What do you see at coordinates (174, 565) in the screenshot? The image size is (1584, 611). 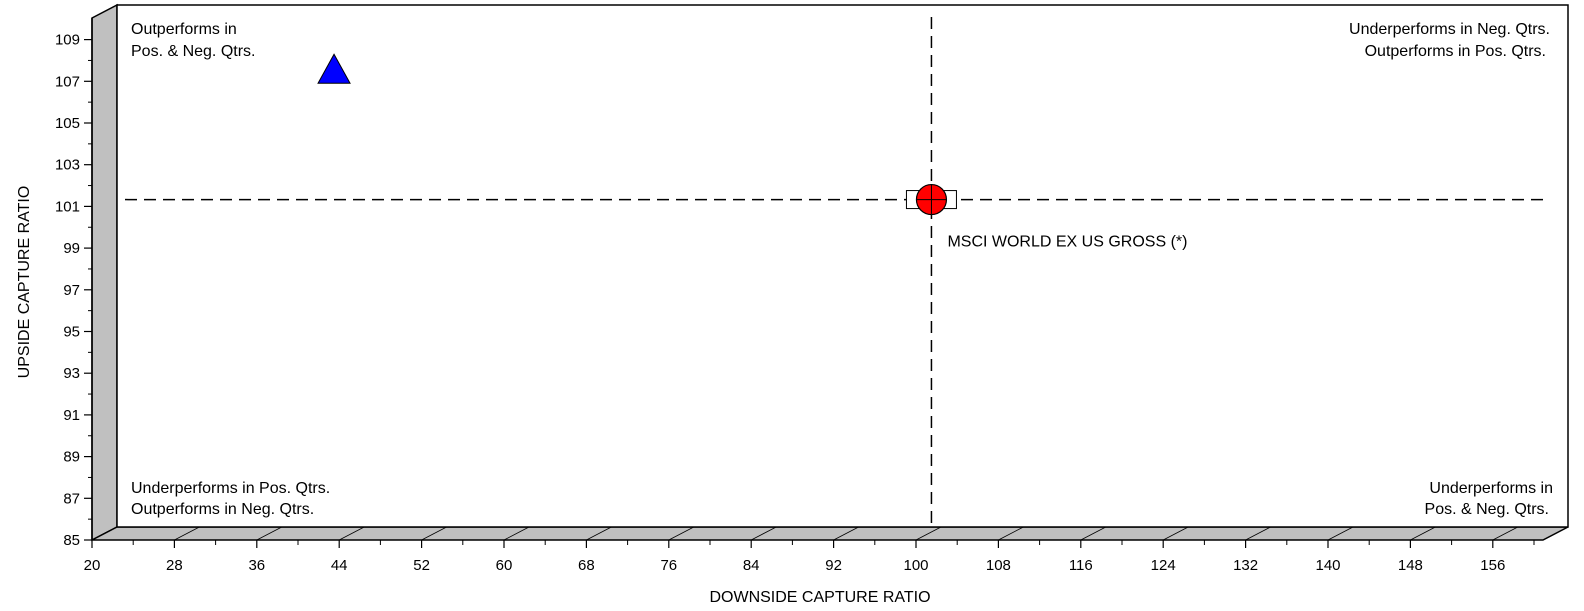 I see `x-tick-label: 28` at bounding box center [174, 565].